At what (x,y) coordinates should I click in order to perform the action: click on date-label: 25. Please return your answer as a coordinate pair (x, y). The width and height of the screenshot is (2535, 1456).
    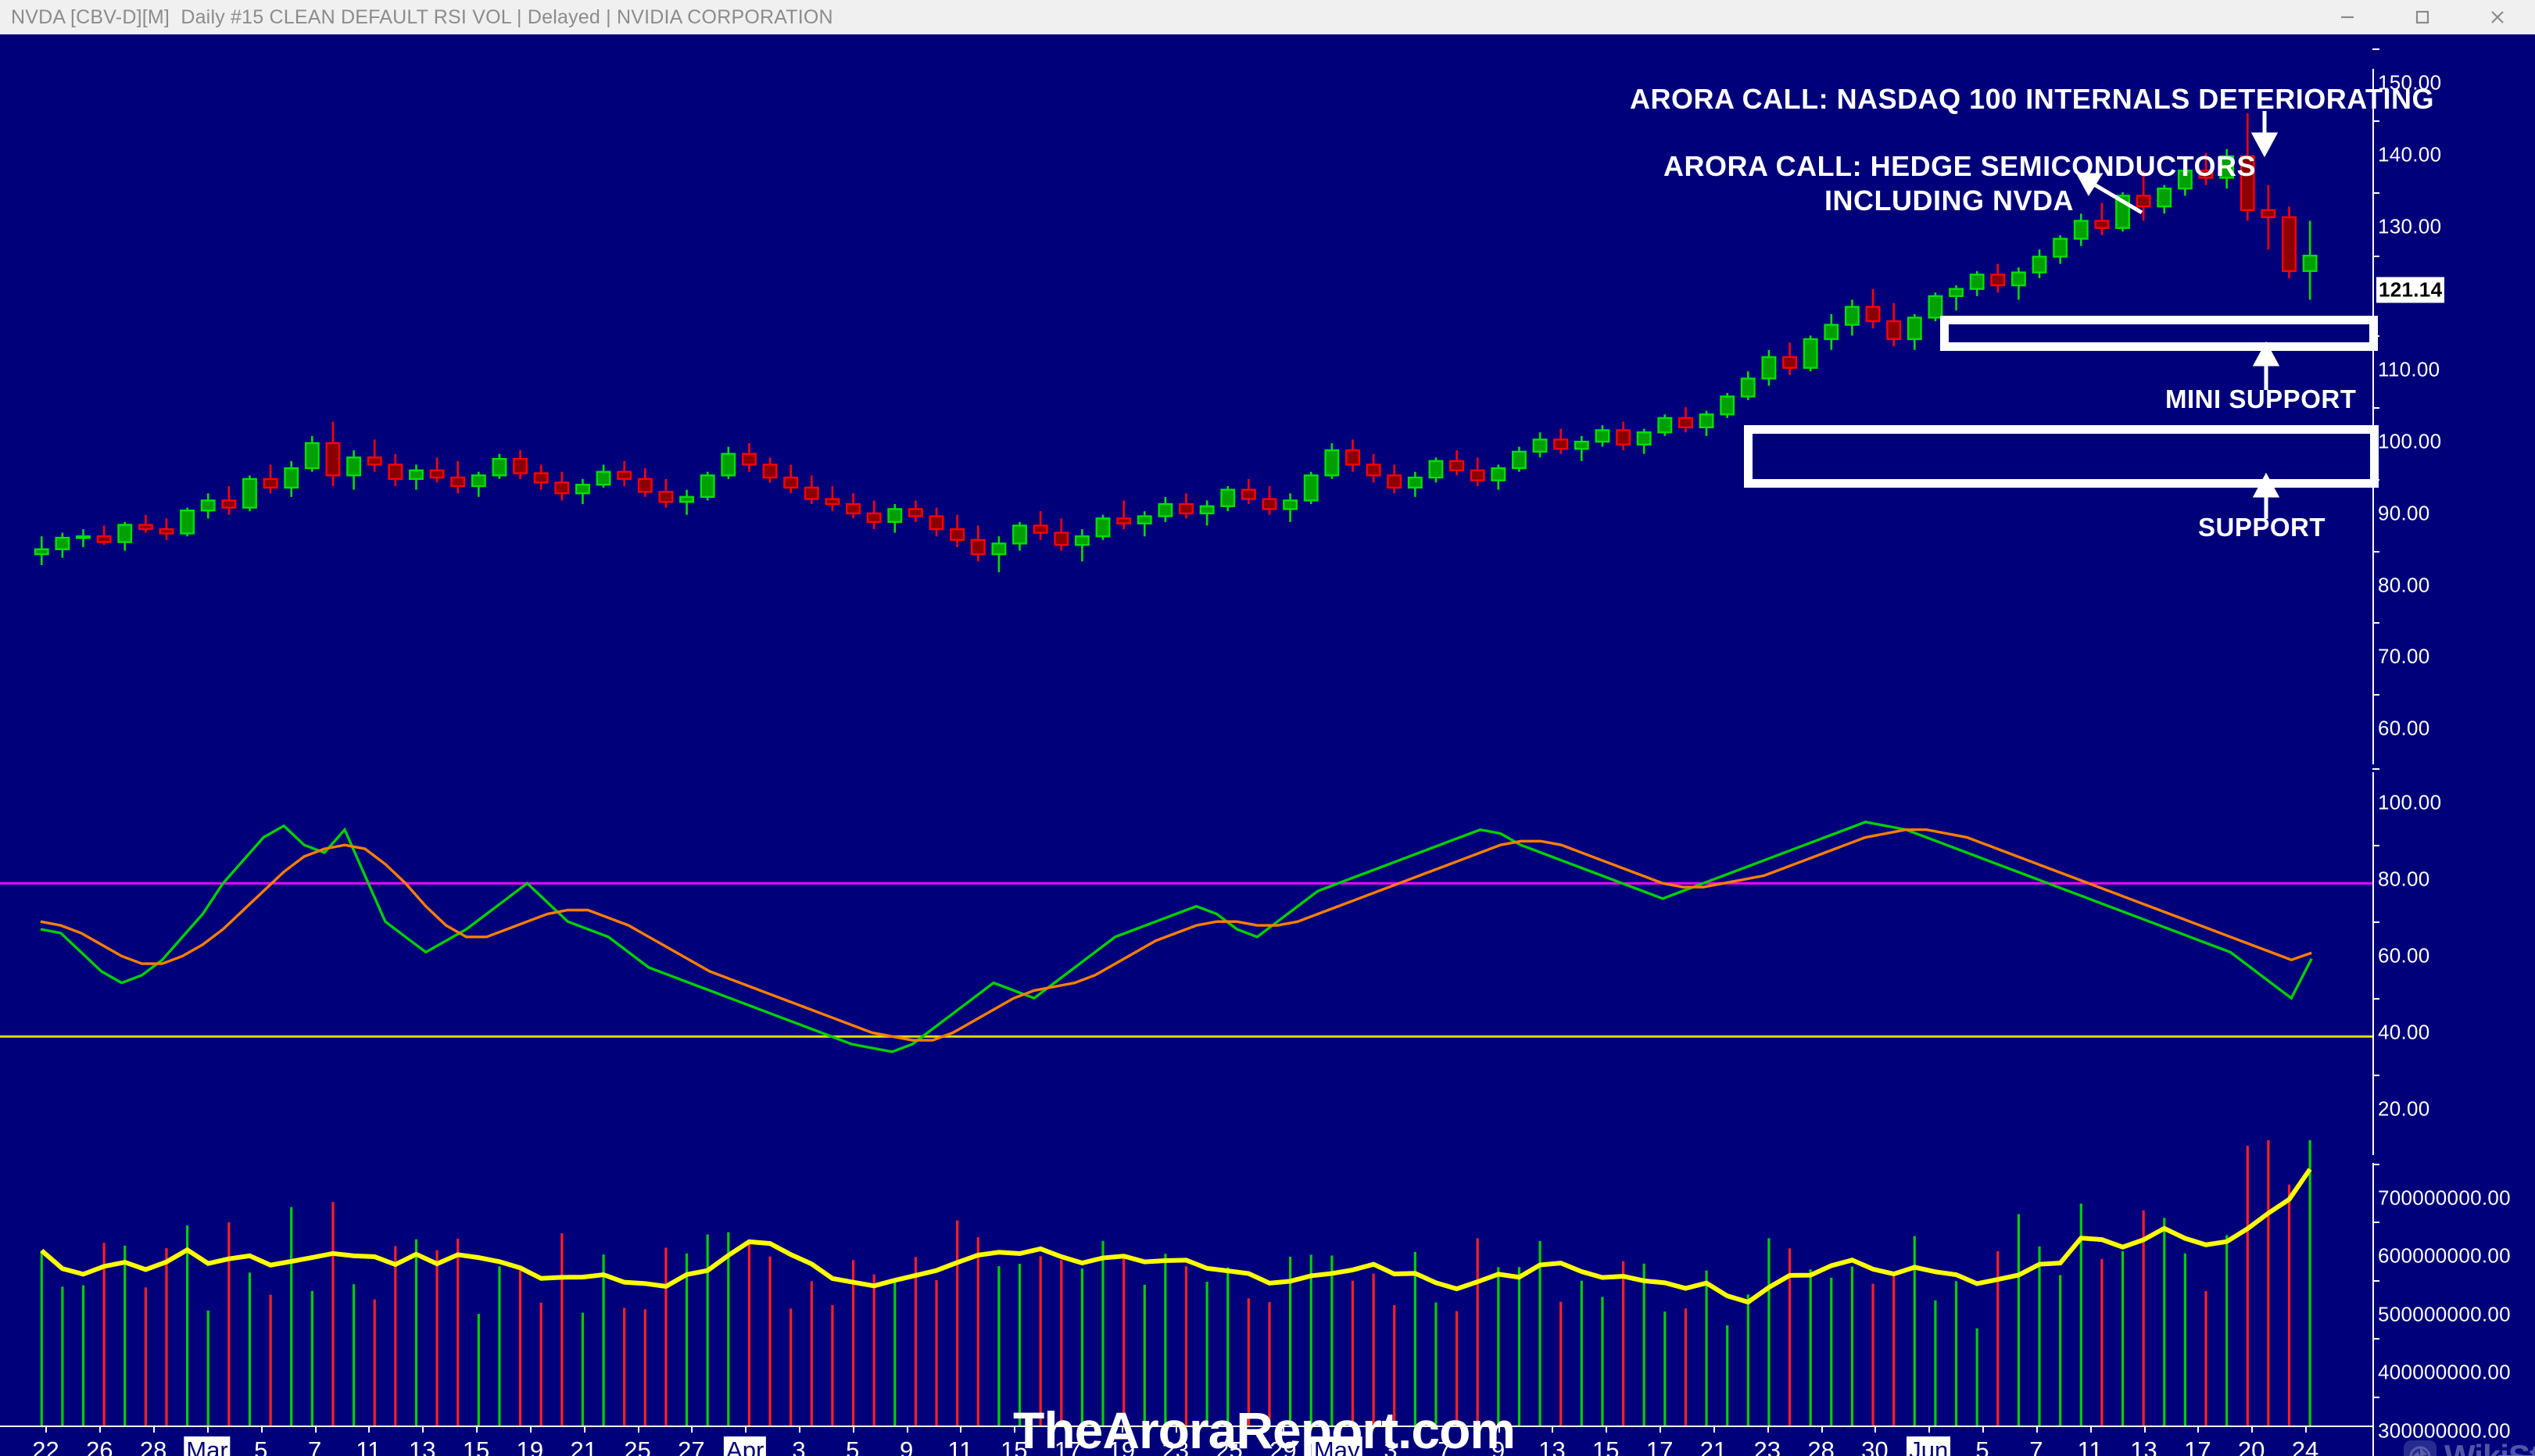
    Looking at the image, I should click on (637, 1446).